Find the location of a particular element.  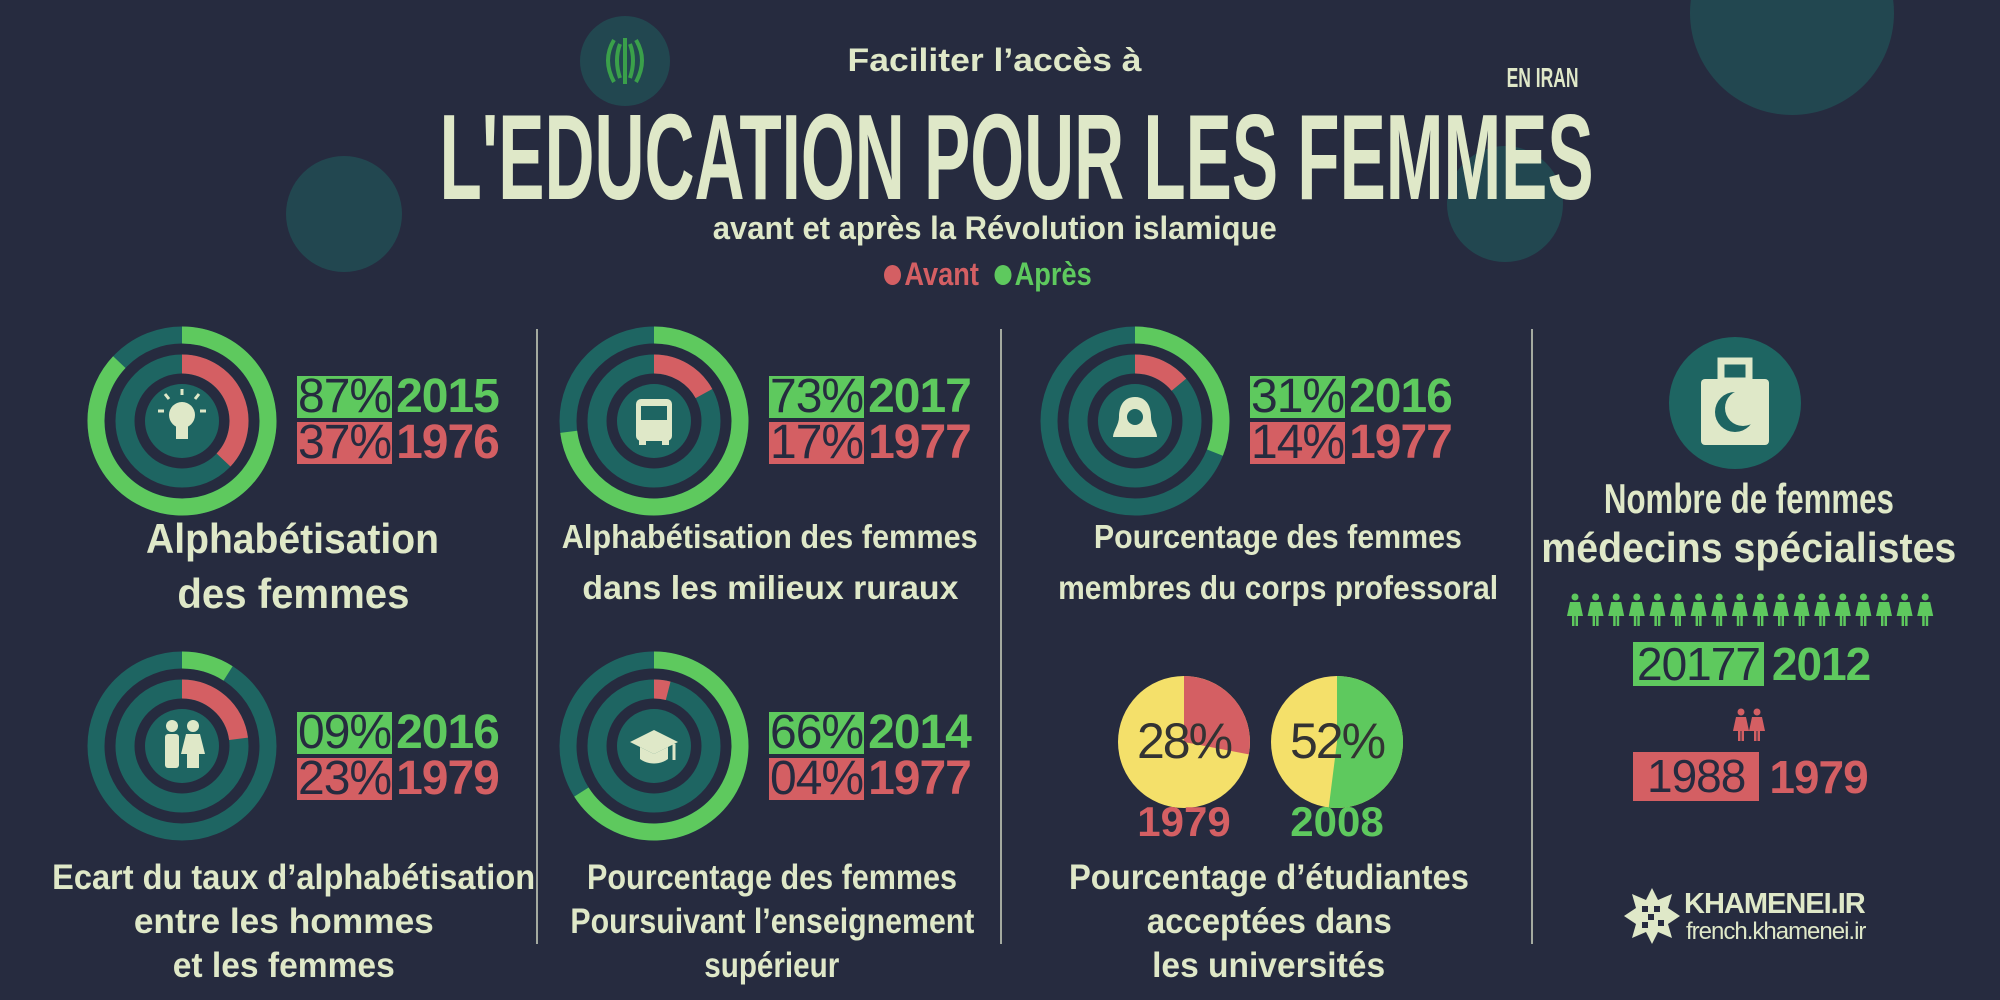

pie-value-slice is located at coordinates (1365, 742).